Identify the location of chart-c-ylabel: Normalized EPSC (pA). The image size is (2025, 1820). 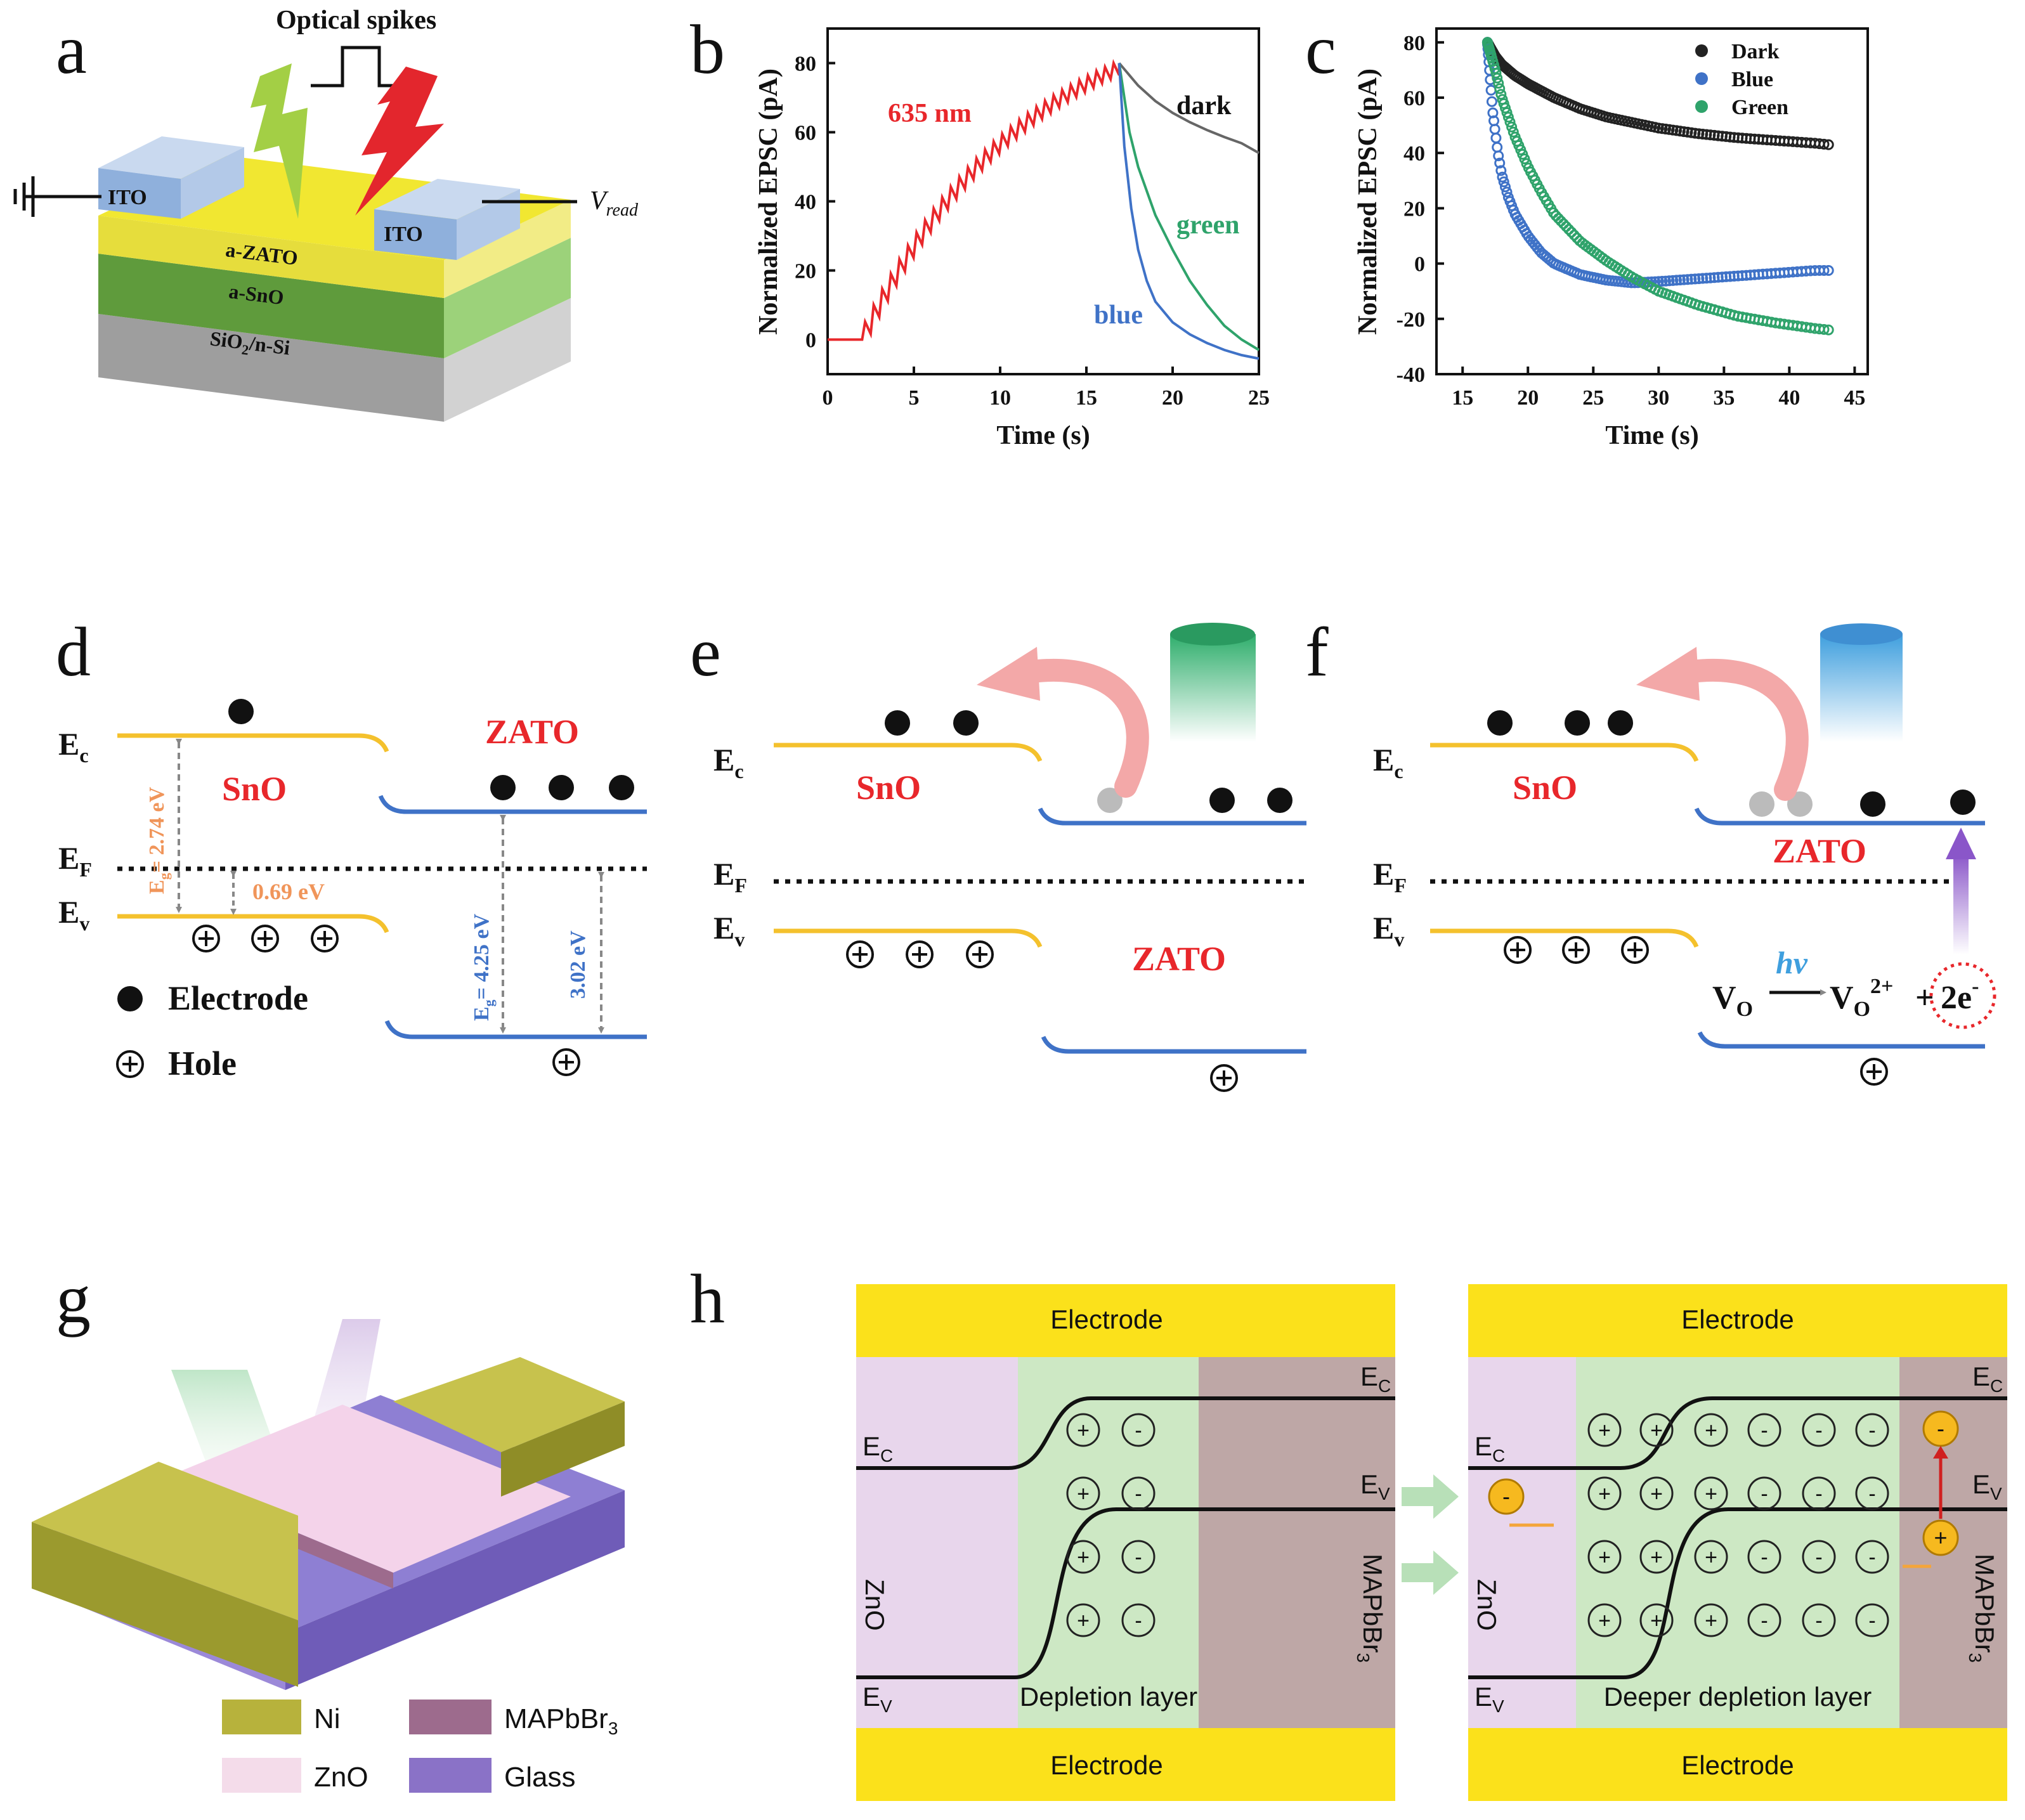
(1368, 201).